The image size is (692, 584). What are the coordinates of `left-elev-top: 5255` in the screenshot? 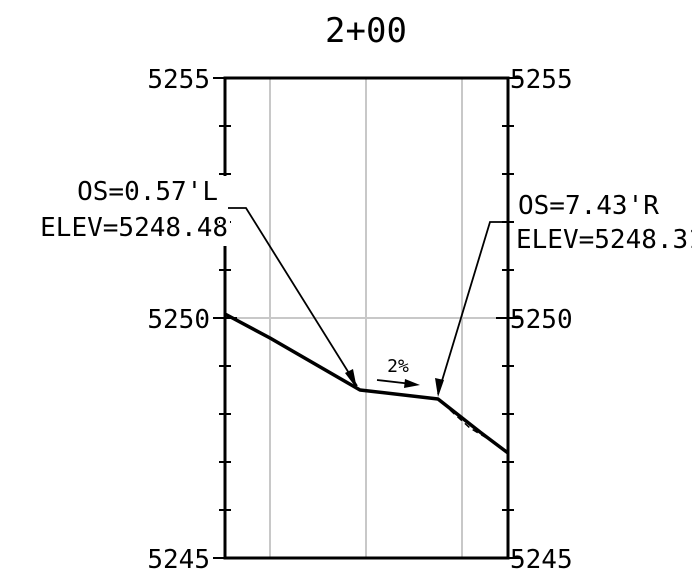 It's located at (178, 80).